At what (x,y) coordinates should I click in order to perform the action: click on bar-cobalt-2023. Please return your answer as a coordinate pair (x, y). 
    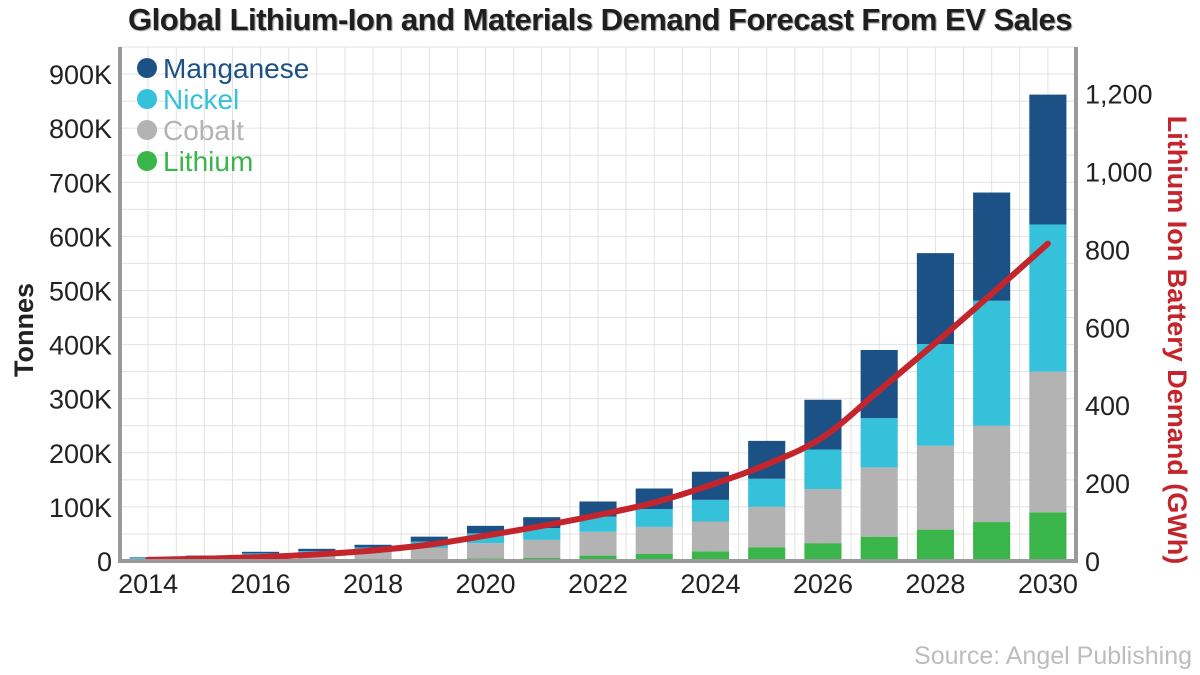
    Looking at the image, I should click on (654, 540).